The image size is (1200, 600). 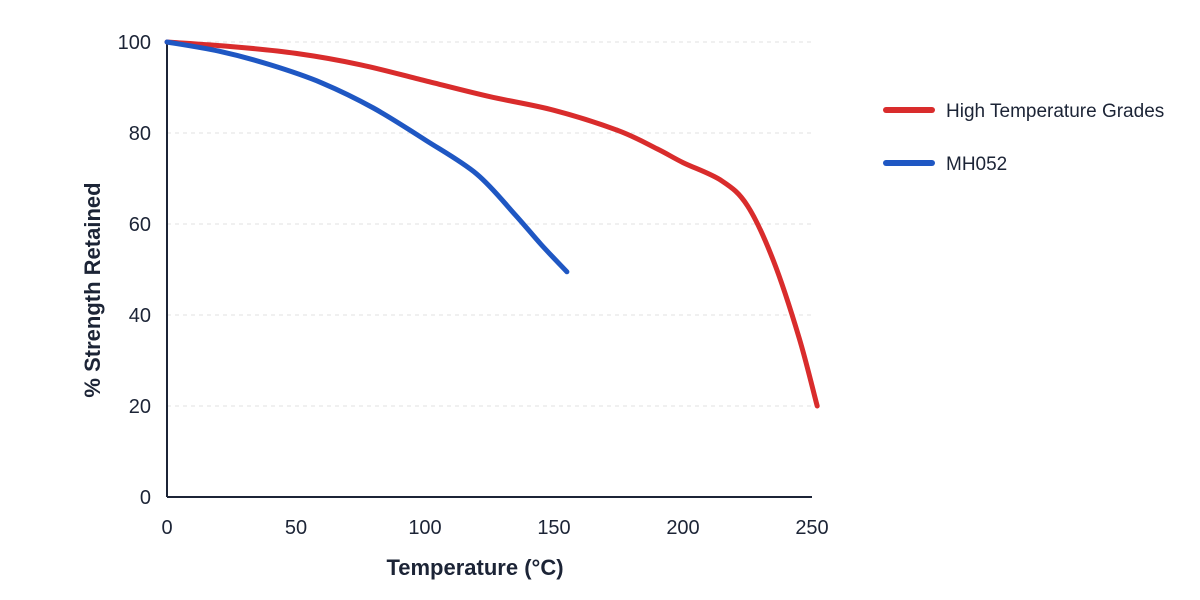 I want to click on x-tick-label: 200, so click(x=682, y=528).